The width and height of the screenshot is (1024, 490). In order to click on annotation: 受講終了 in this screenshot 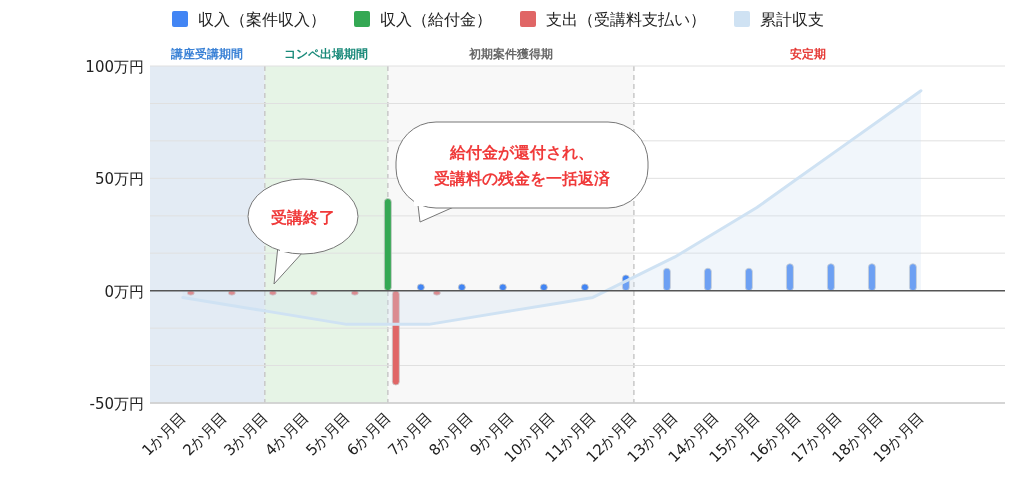, I will do `click(302, 217)`.